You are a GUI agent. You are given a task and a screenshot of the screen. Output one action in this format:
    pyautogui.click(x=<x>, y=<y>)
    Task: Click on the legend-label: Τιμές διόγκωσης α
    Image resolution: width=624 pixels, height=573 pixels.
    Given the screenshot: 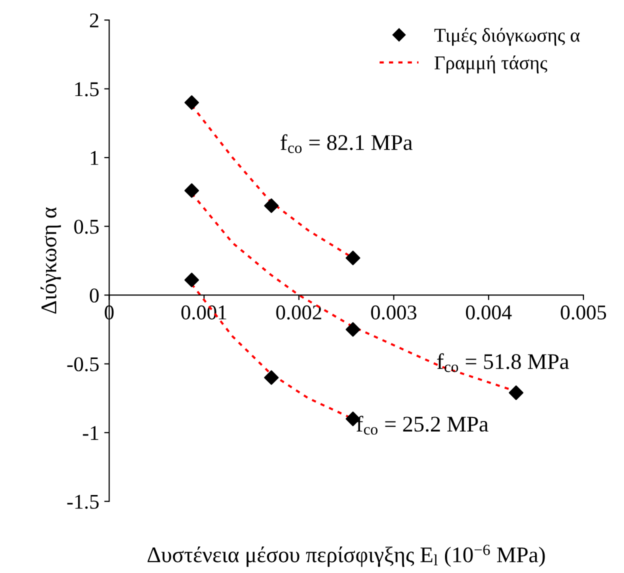 What is the action you would take?
    pyautogui.click(x=507, y=37)
    